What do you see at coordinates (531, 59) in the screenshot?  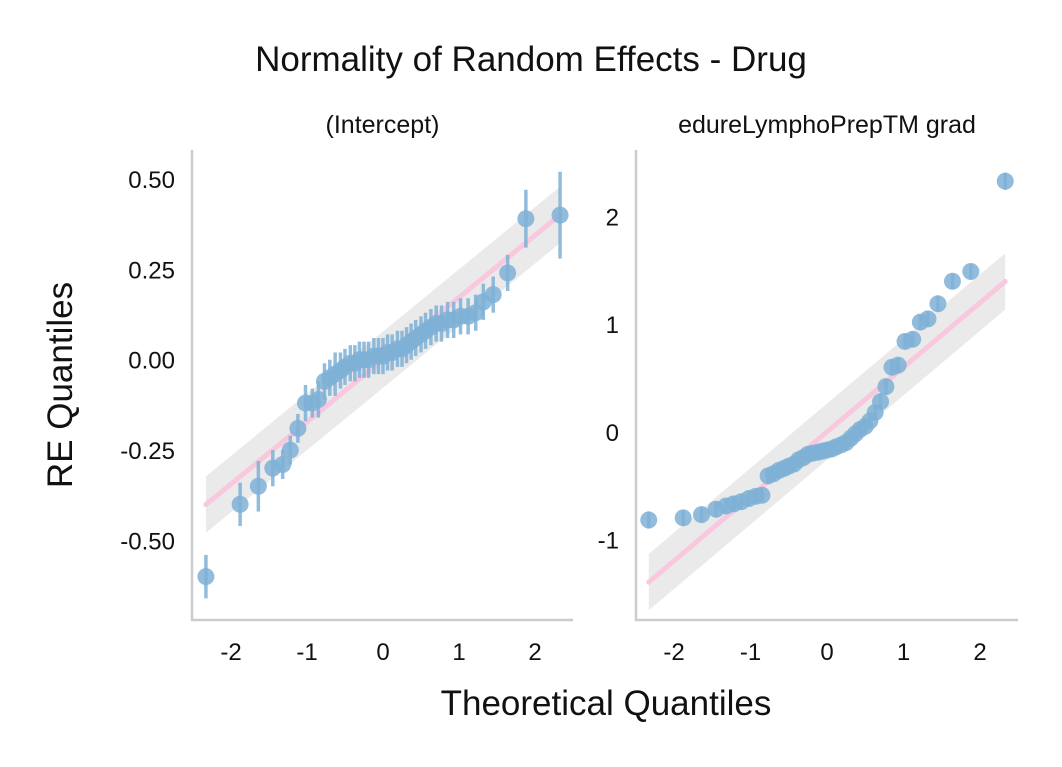 I see `figure-title: Normality of Random Effects - Drug` at bounding box center [531, 59].